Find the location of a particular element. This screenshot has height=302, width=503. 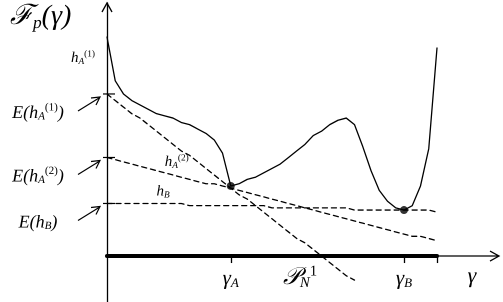

x-axis-title: γ is located at coordinates (473, 275).